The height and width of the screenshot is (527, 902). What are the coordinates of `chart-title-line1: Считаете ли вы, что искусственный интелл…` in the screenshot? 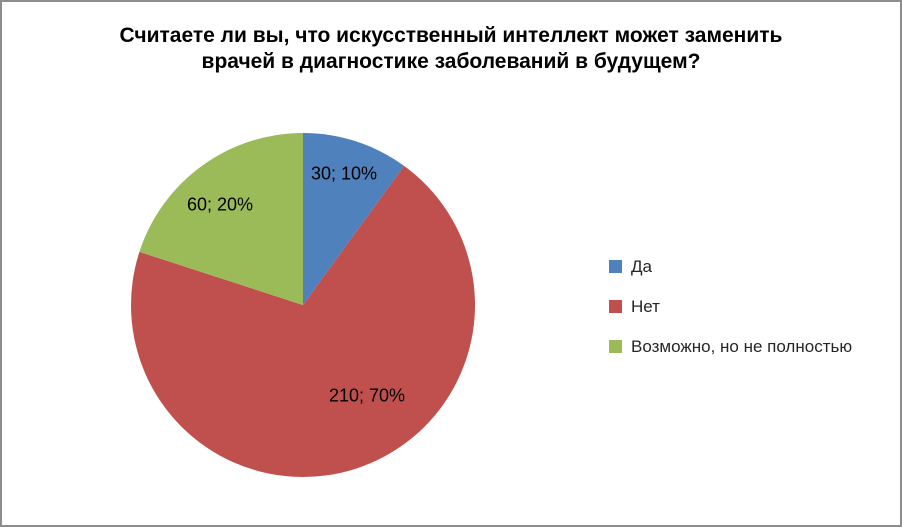 It's located at (451, 35).